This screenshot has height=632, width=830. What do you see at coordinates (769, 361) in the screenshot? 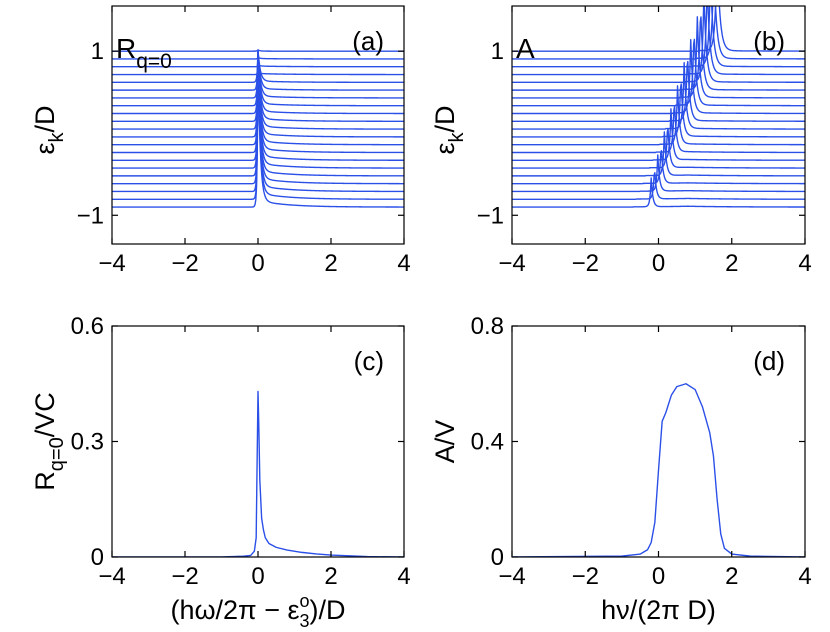
I see `panel-label: (d)` at bounding box center [769, 361].